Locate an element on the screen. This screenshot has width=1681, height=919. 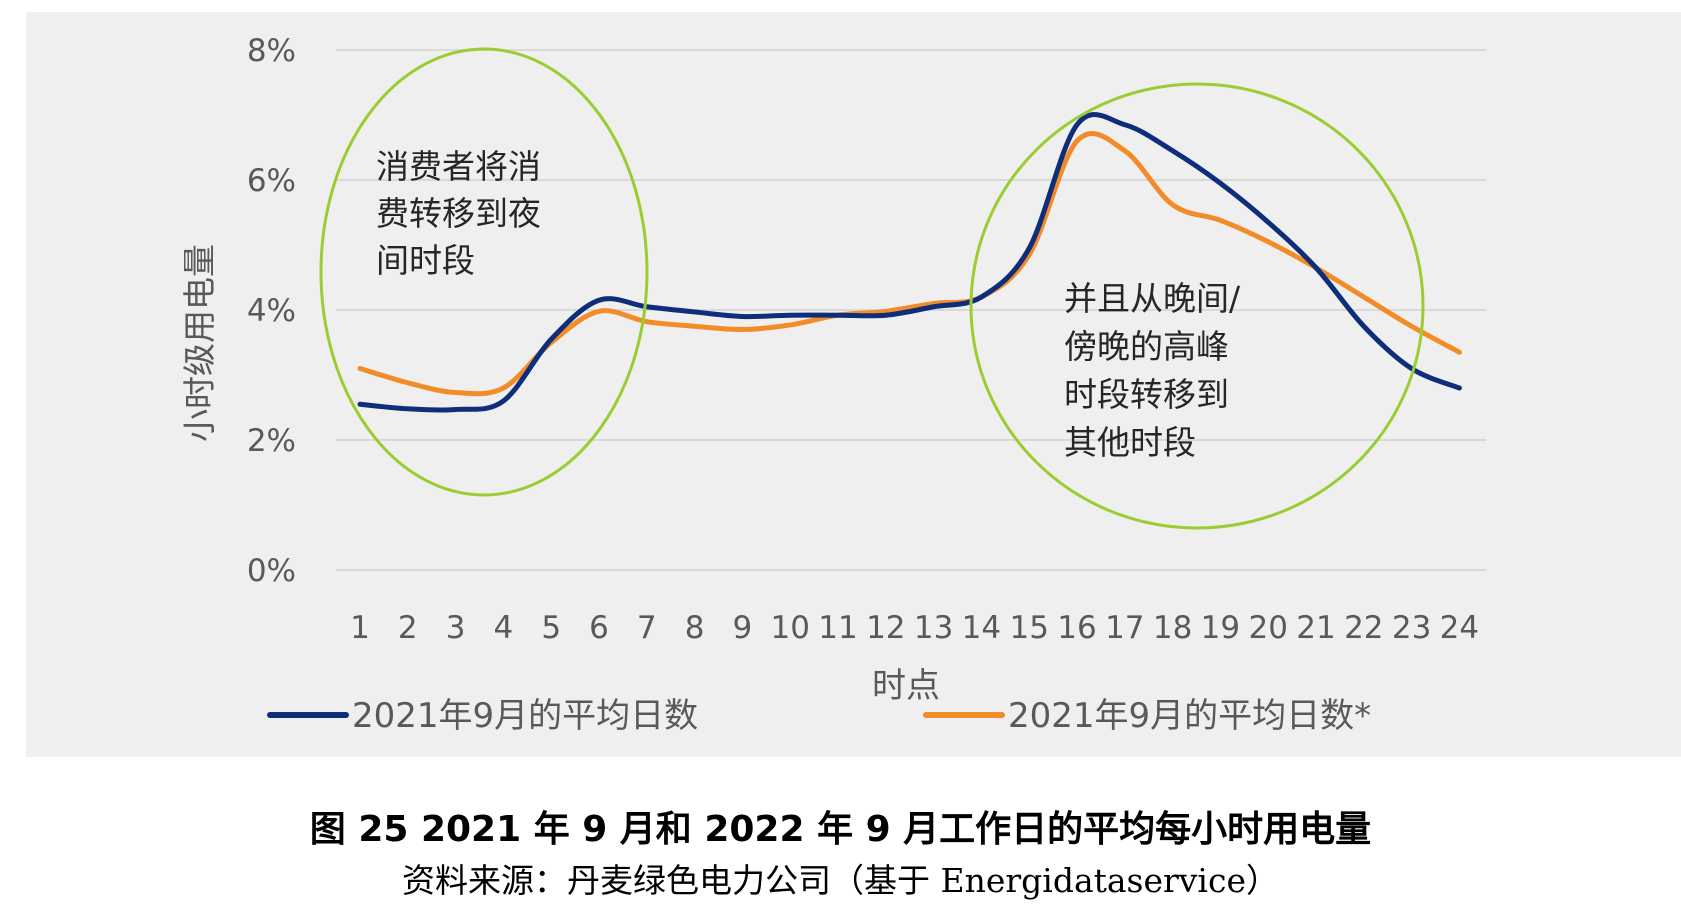
annotation-line: 时段转移到 is located at coordinates (1146, 394).